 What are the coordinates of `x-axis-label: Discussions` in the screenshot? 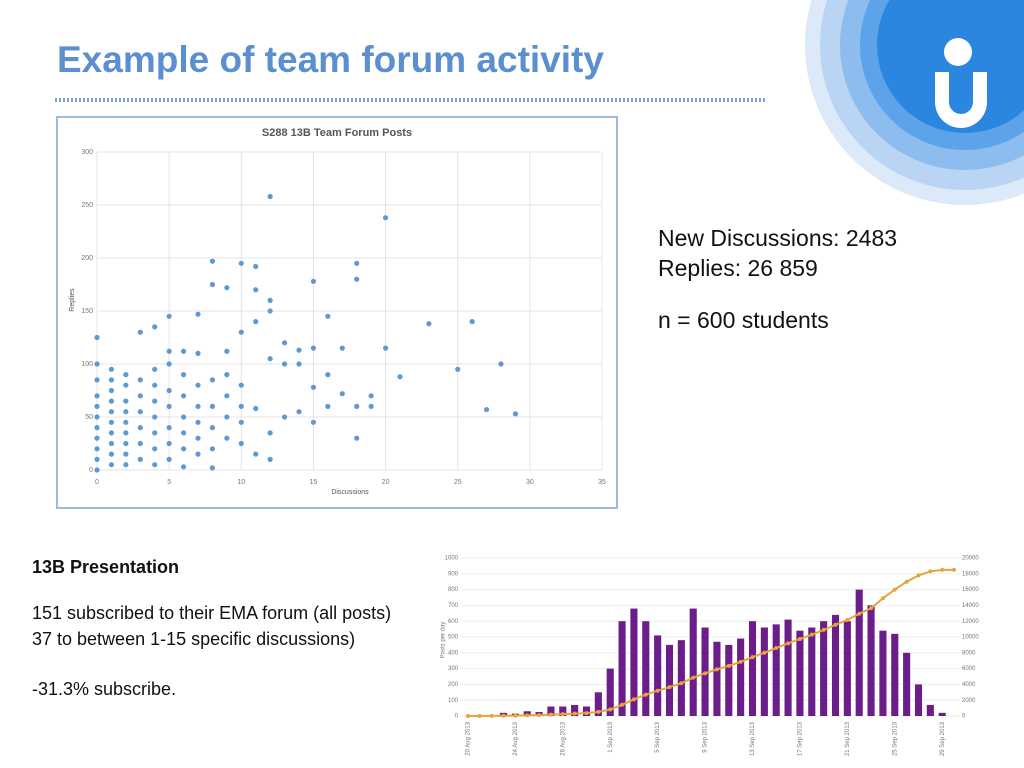 It's located at (350, 492).